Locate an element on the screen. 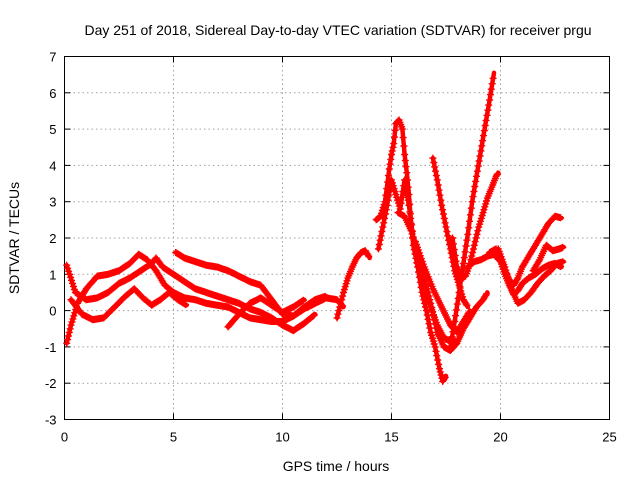 The width and height of the screenshot is (640, 480). x-tick-label: 20 is located at coordinates (500, 437).